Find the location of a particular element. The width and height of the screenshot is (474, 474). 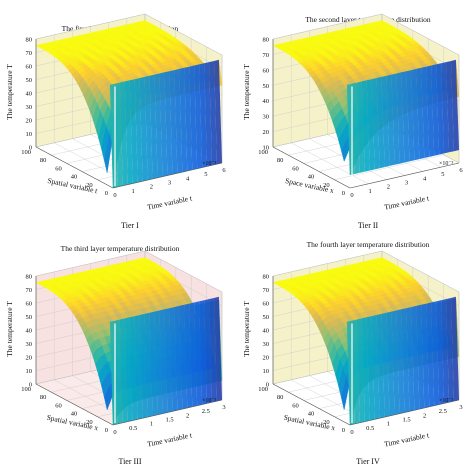

panel-title: The third layer temperature distribution is located at coordinates (120, 248).